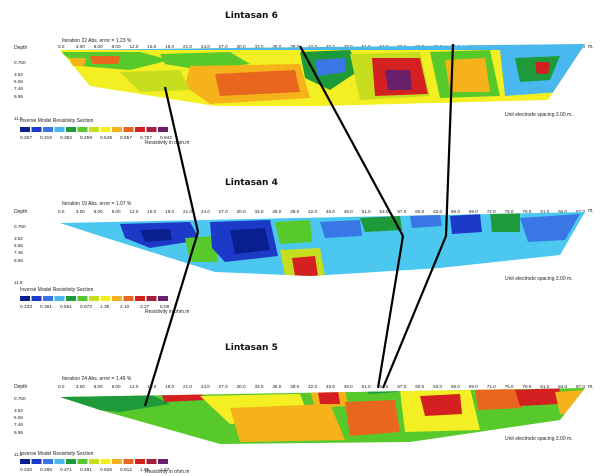 The height and width of the screenshot is (476, 611). What do you see at coordinates (86, 138) in the screenshot?
I see `legend-value-label: 0.459` at bounding box center [86, 138].